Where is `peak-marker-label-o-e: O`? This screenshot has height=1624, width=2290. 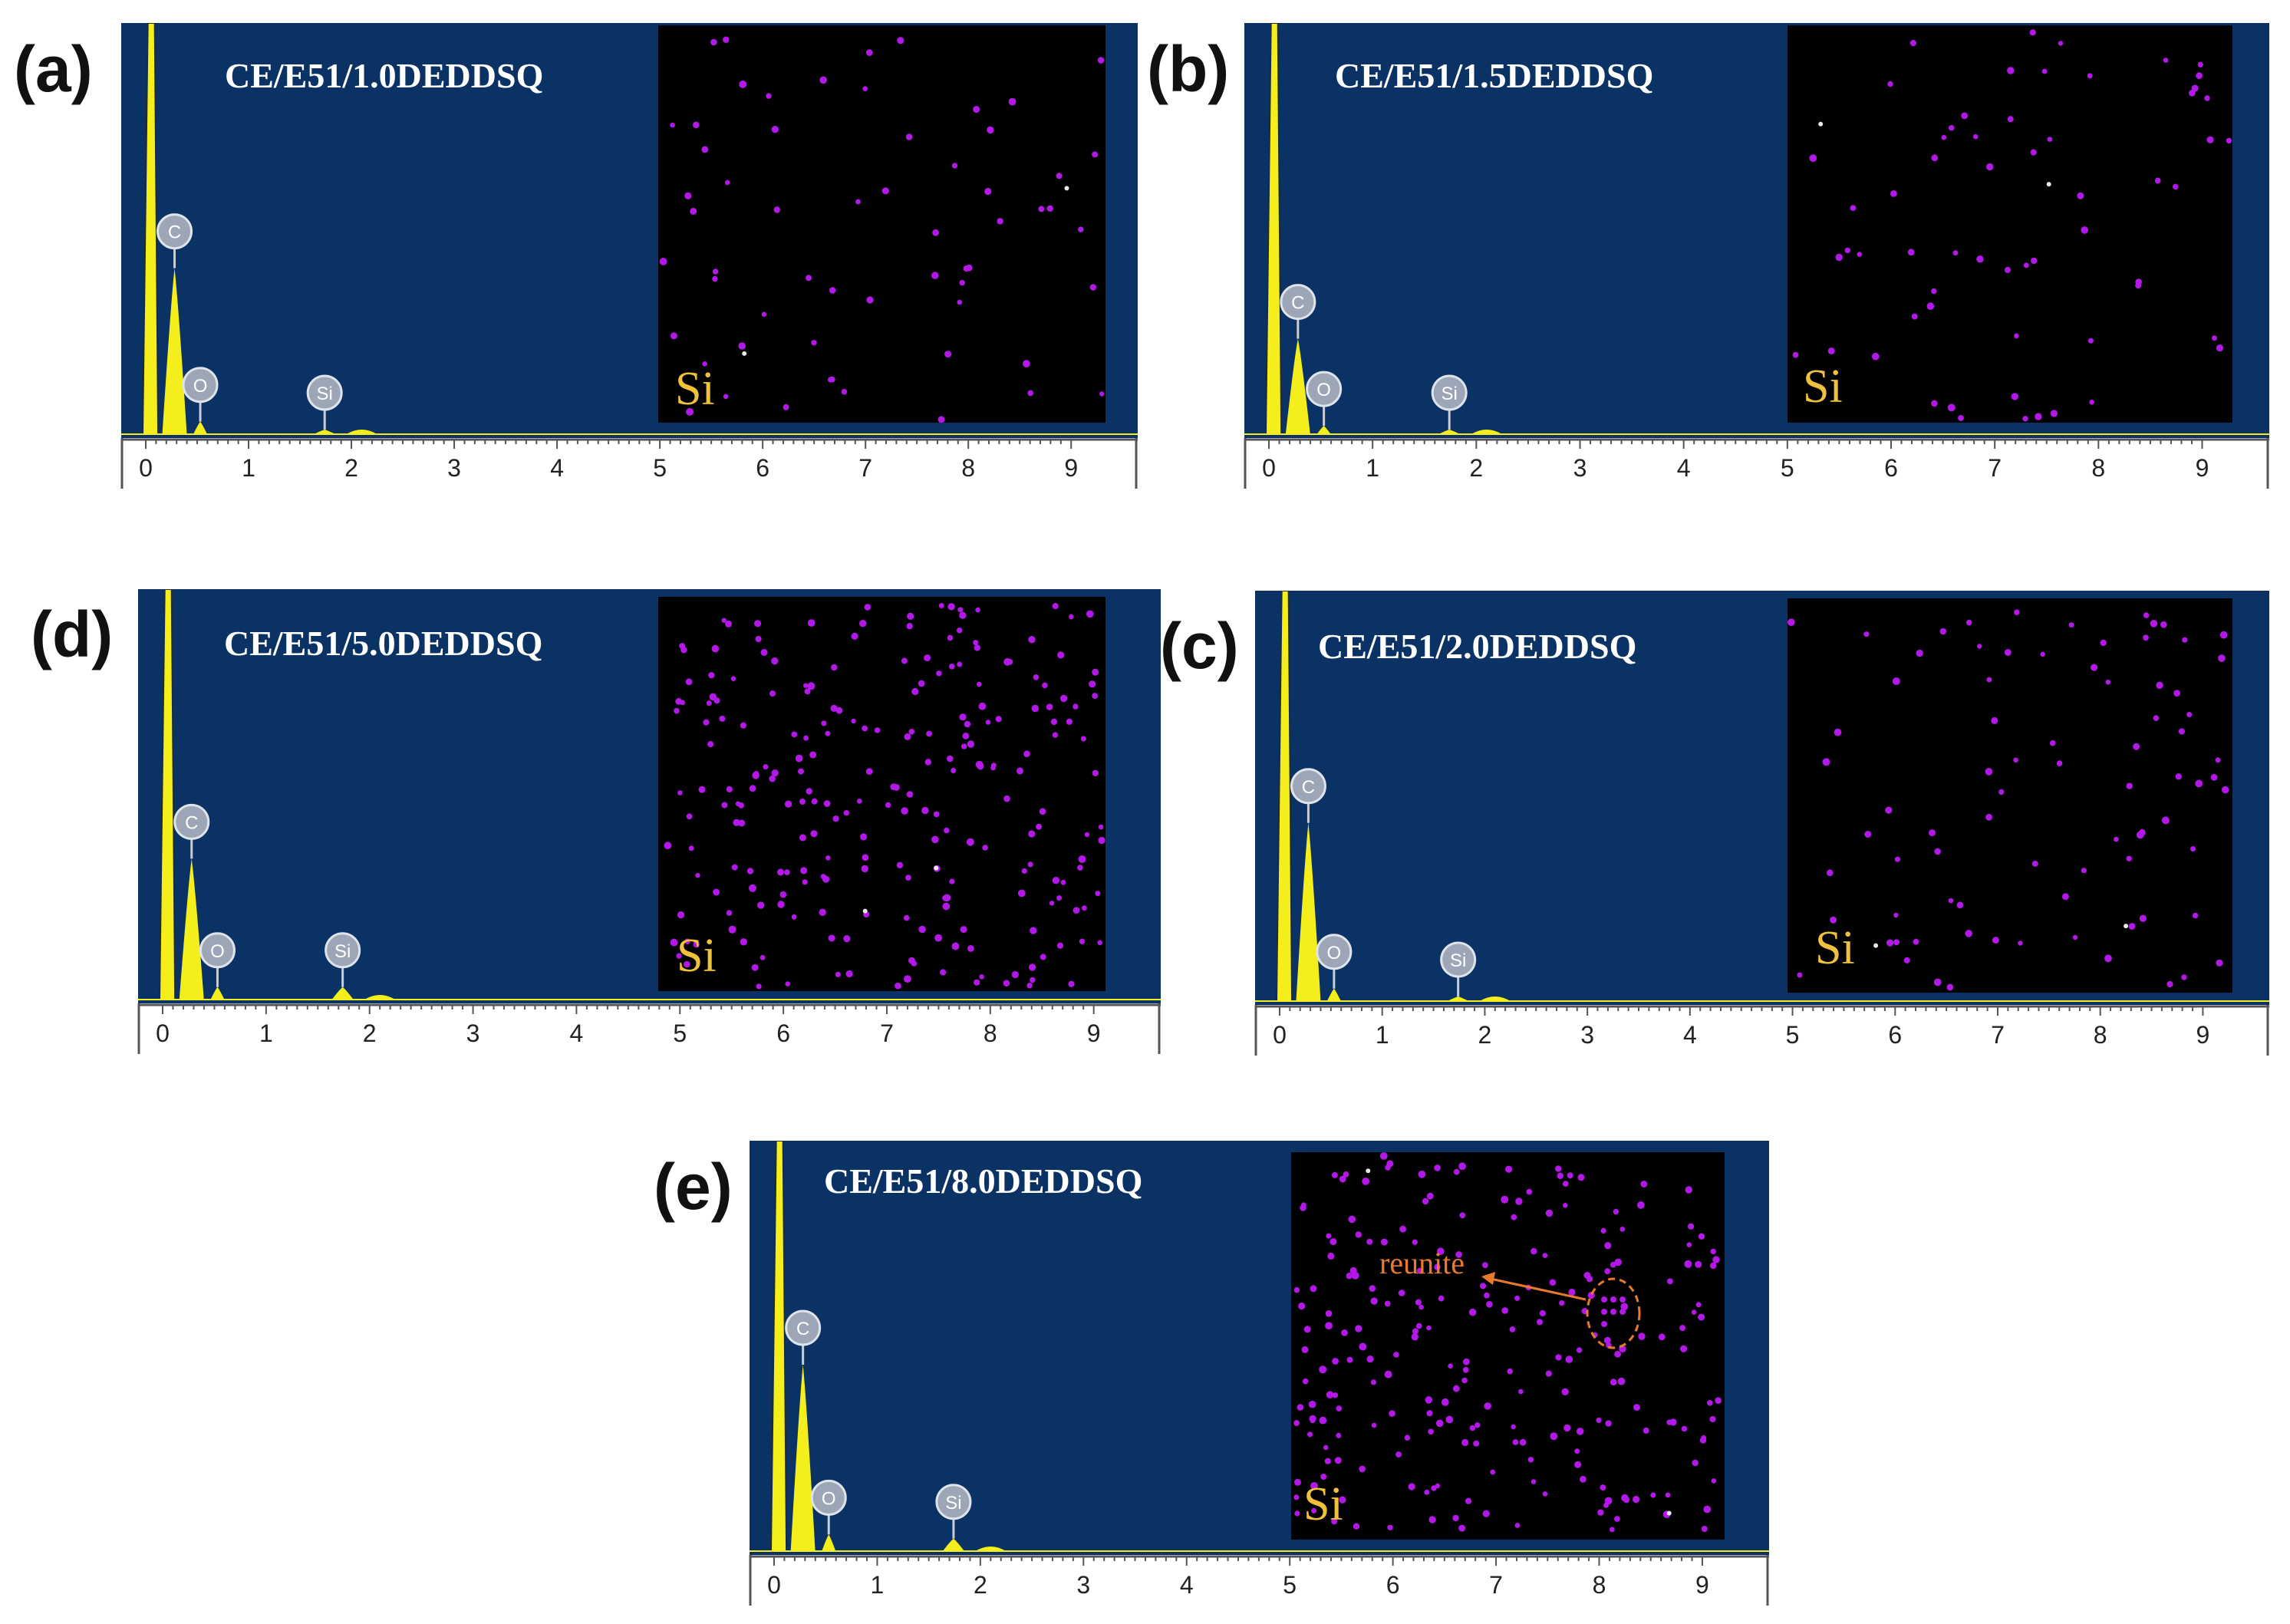
peak-marker-label-o-e: O is located at coordinates (829, 1498).